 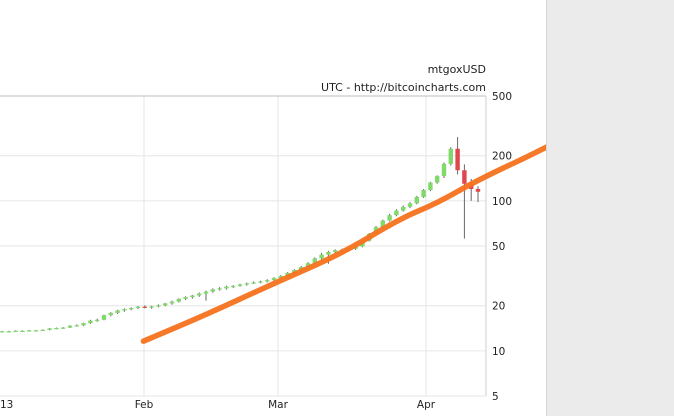 What do you see at coordinates (426, 405) in the screenshot?
I see `x-tick-label: Apr` at bounding box center [426, 405].